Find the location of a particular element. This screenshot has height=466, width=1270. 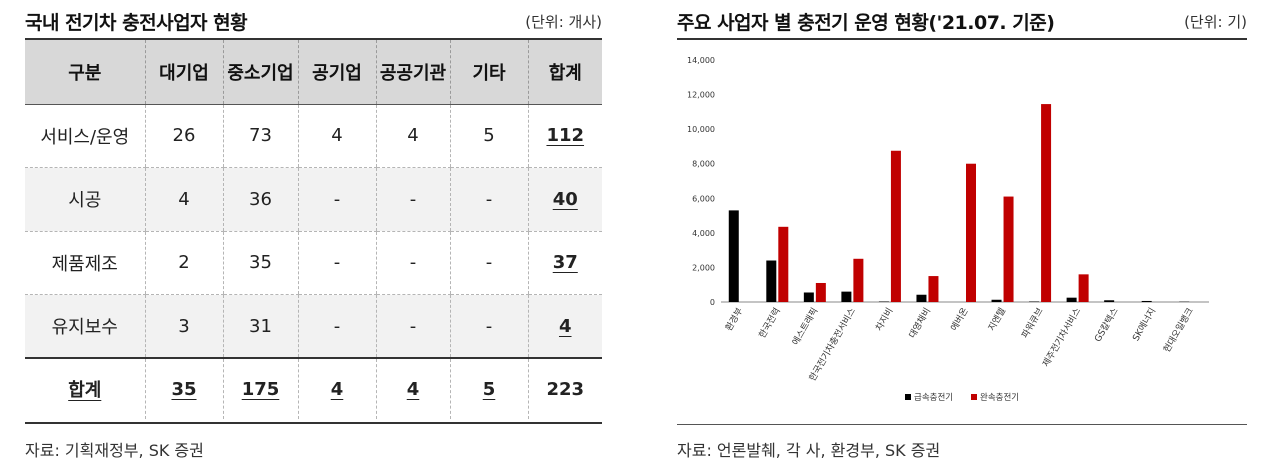

x-category-label: 대영채비 is located at coordinates (920, 323).